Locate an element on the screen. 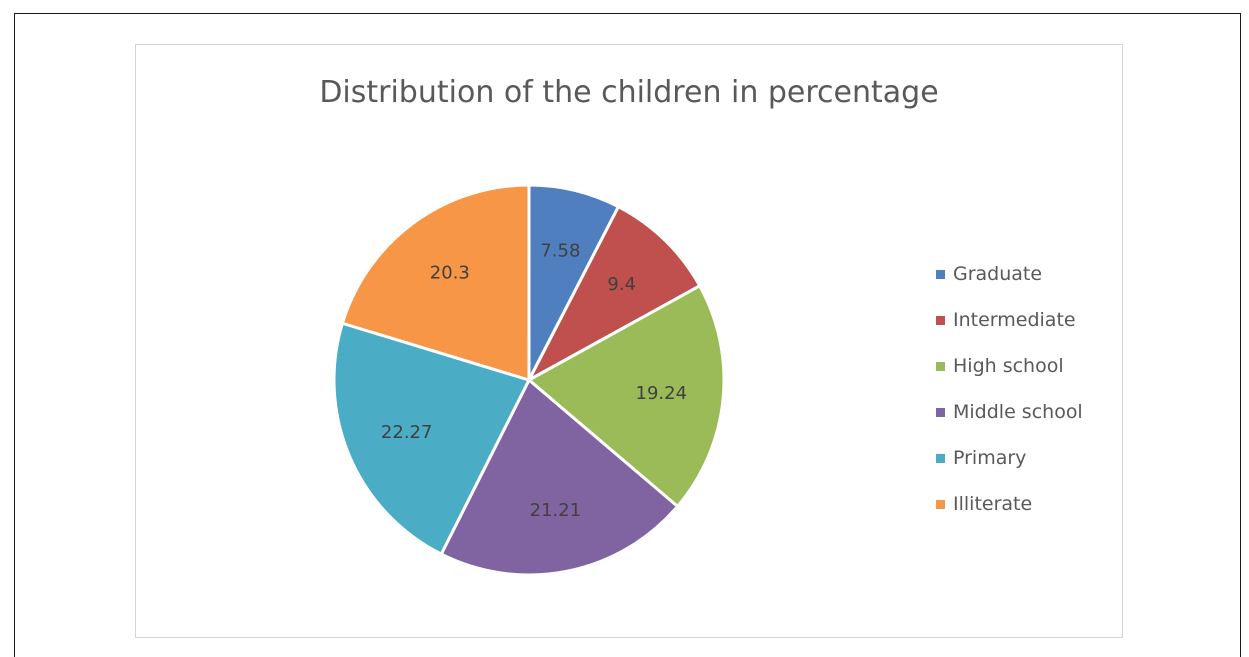  legend-item-primary: Primary is located at coordinates (1009, 458).